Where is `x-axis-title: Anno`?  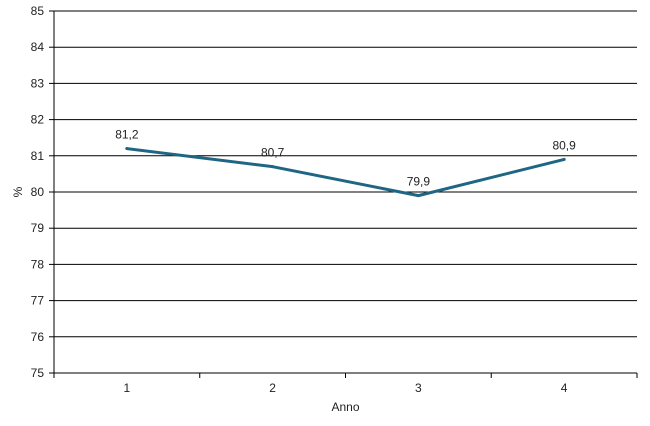
x-axis-title: Anno is located at coordinates (345, 407).